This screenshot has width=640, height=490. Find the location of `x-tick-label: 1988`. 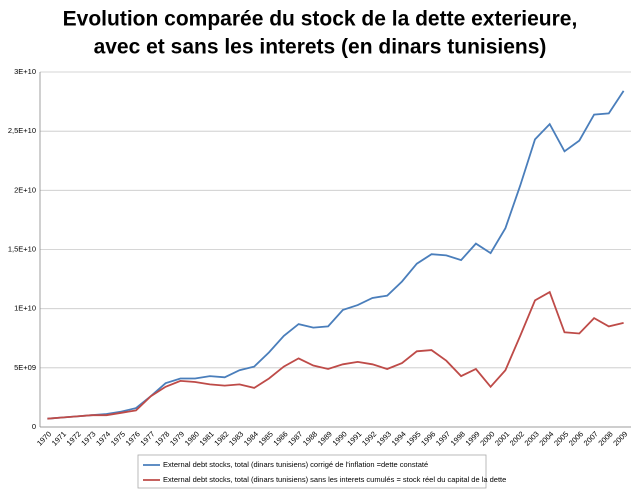

x-tick-label: 1988 is located at coordinates (310, 438).